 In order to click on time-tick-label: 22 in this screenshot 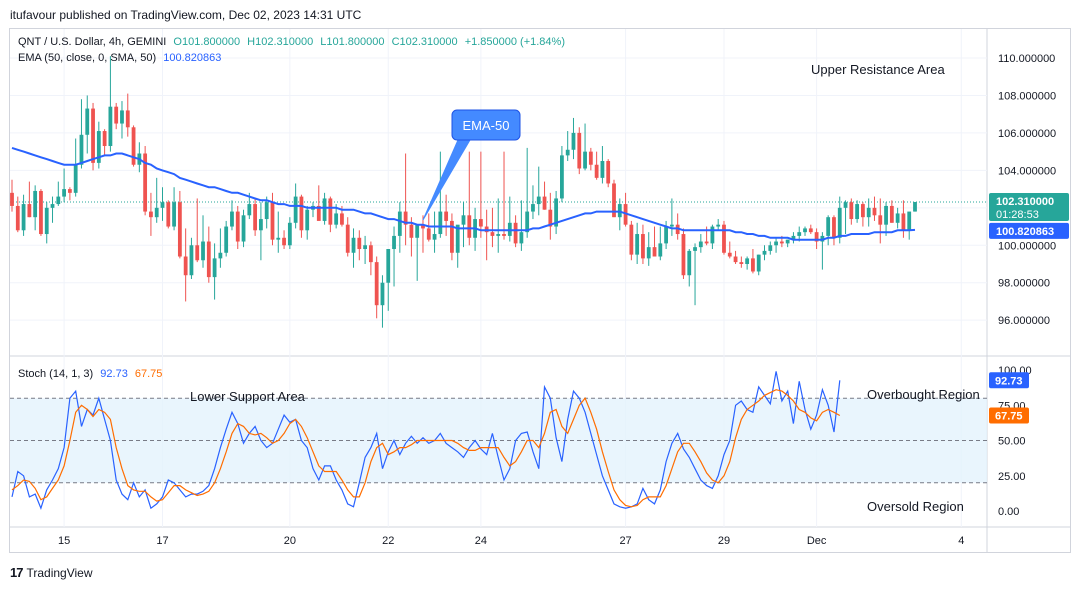, I will do `click(388, 541)`.